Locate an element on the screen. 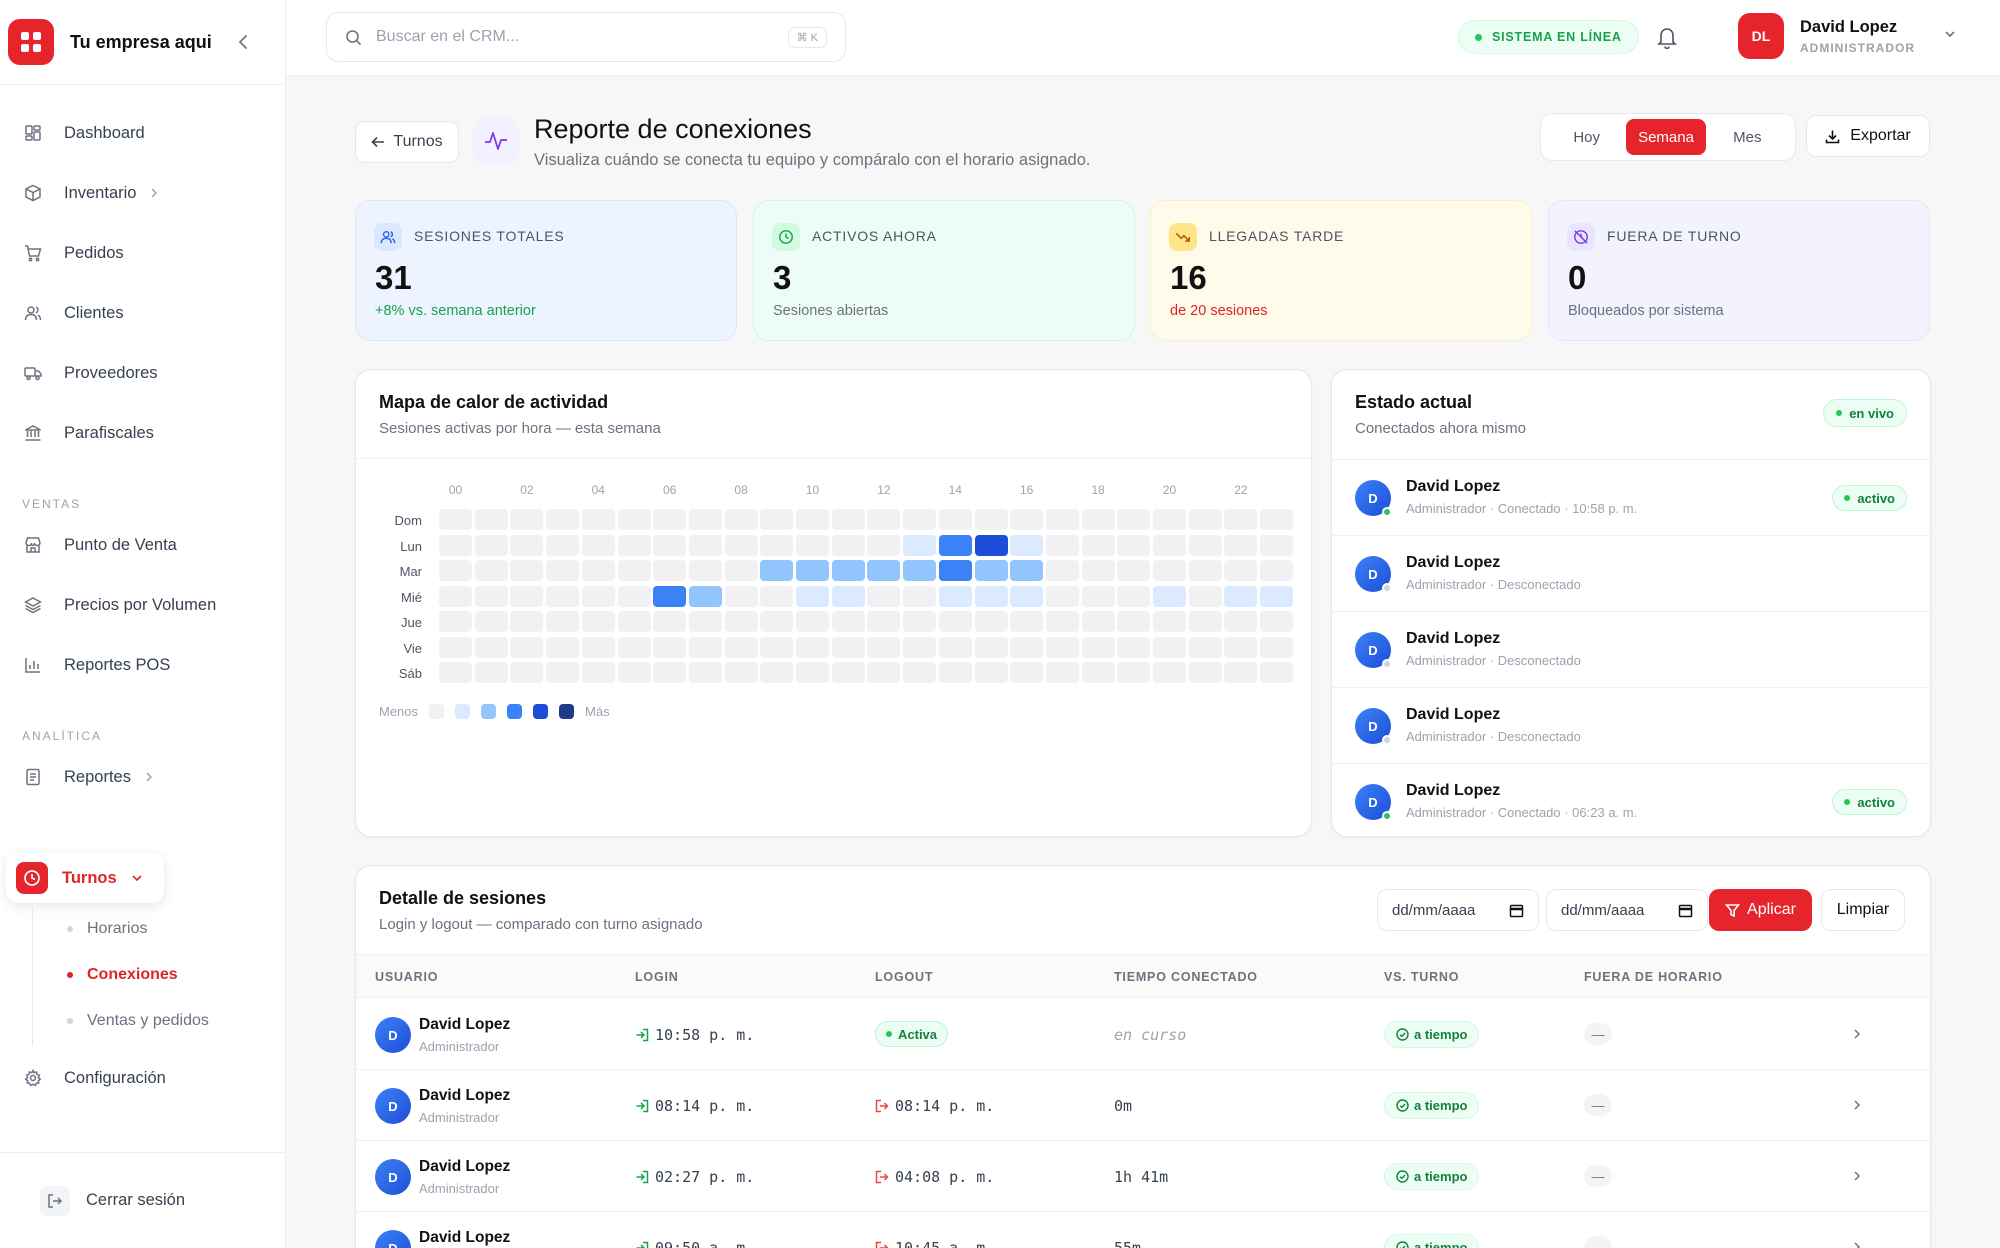  bell-icon is located at coordinates (1667, 37).